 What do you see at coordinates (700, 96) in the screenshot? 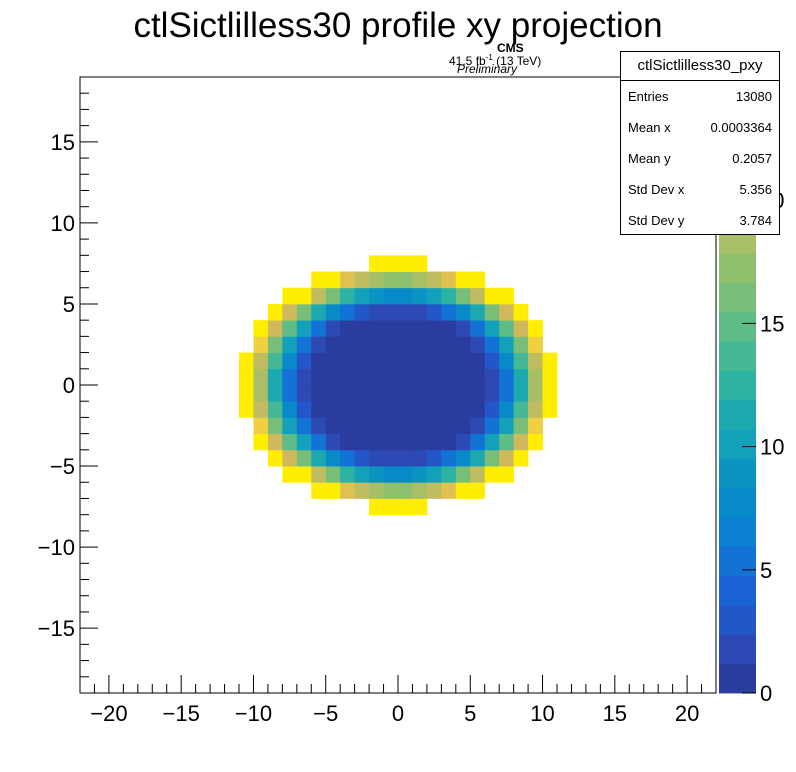
I see `stats-row: Entries 13080` at bounding box center [700, 96].